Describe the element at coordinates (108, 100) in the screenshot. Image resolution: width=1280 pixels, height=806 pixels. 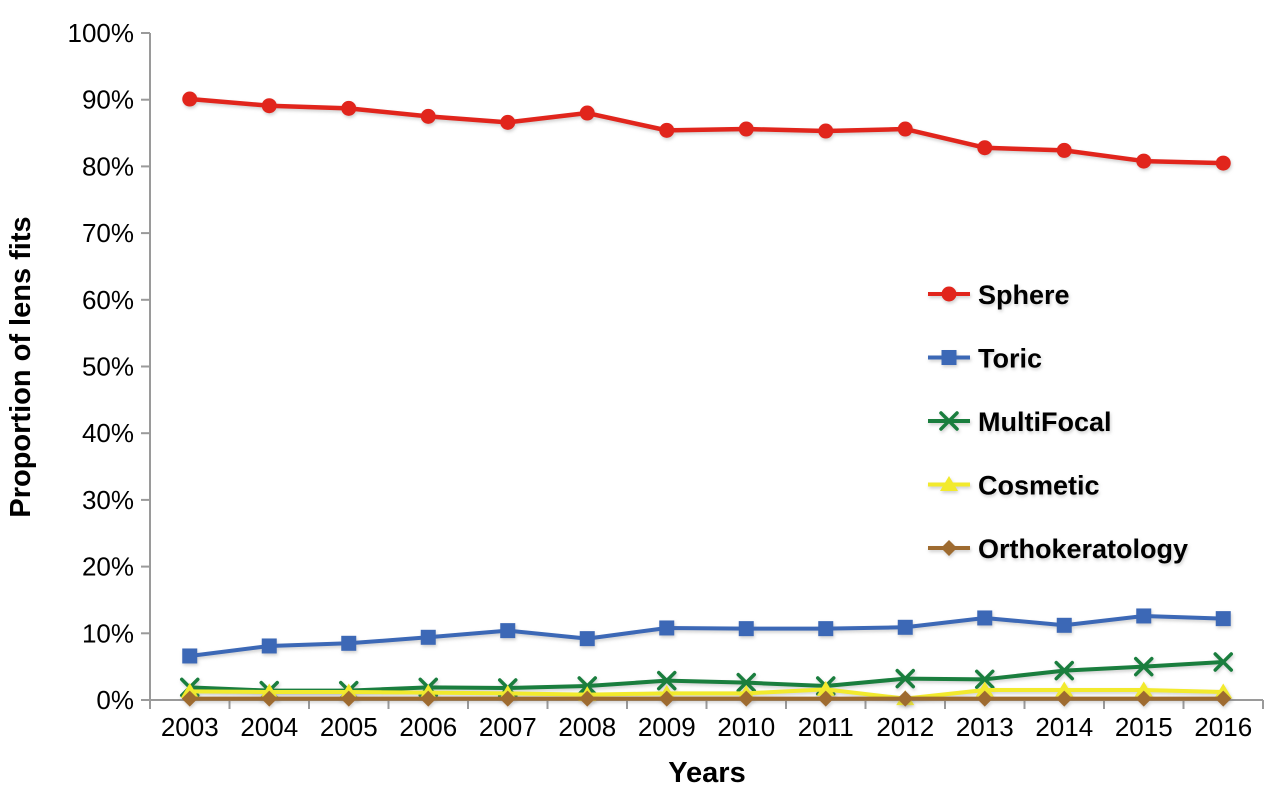
I see `y-tick-label: 90%` at that location.